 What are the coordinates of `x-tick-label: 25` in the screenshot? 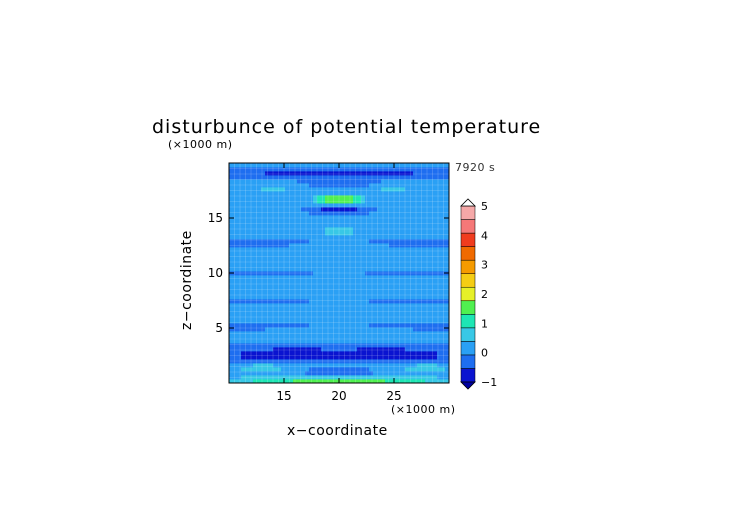 It's located at (393, 396).